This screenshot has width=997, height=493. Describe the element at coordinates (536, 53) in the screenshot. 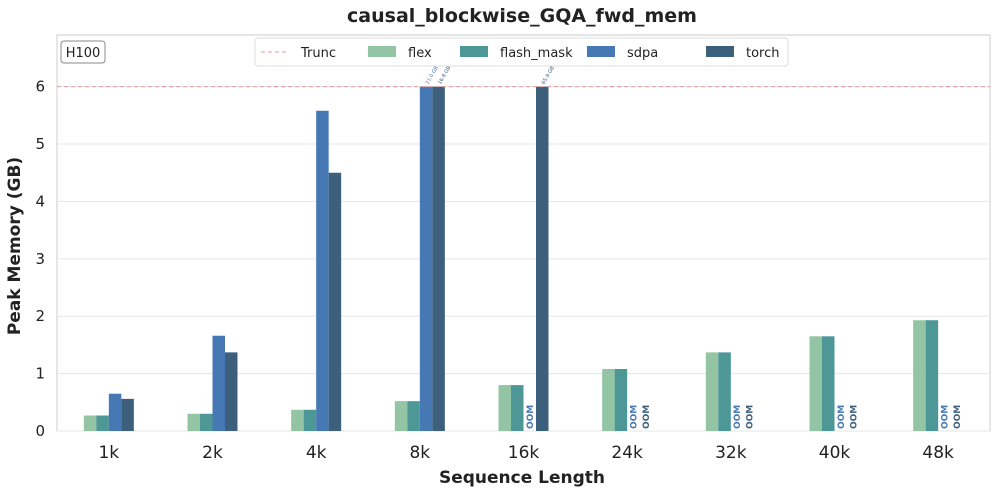

I see `legend-label: flash_mask` at that location.